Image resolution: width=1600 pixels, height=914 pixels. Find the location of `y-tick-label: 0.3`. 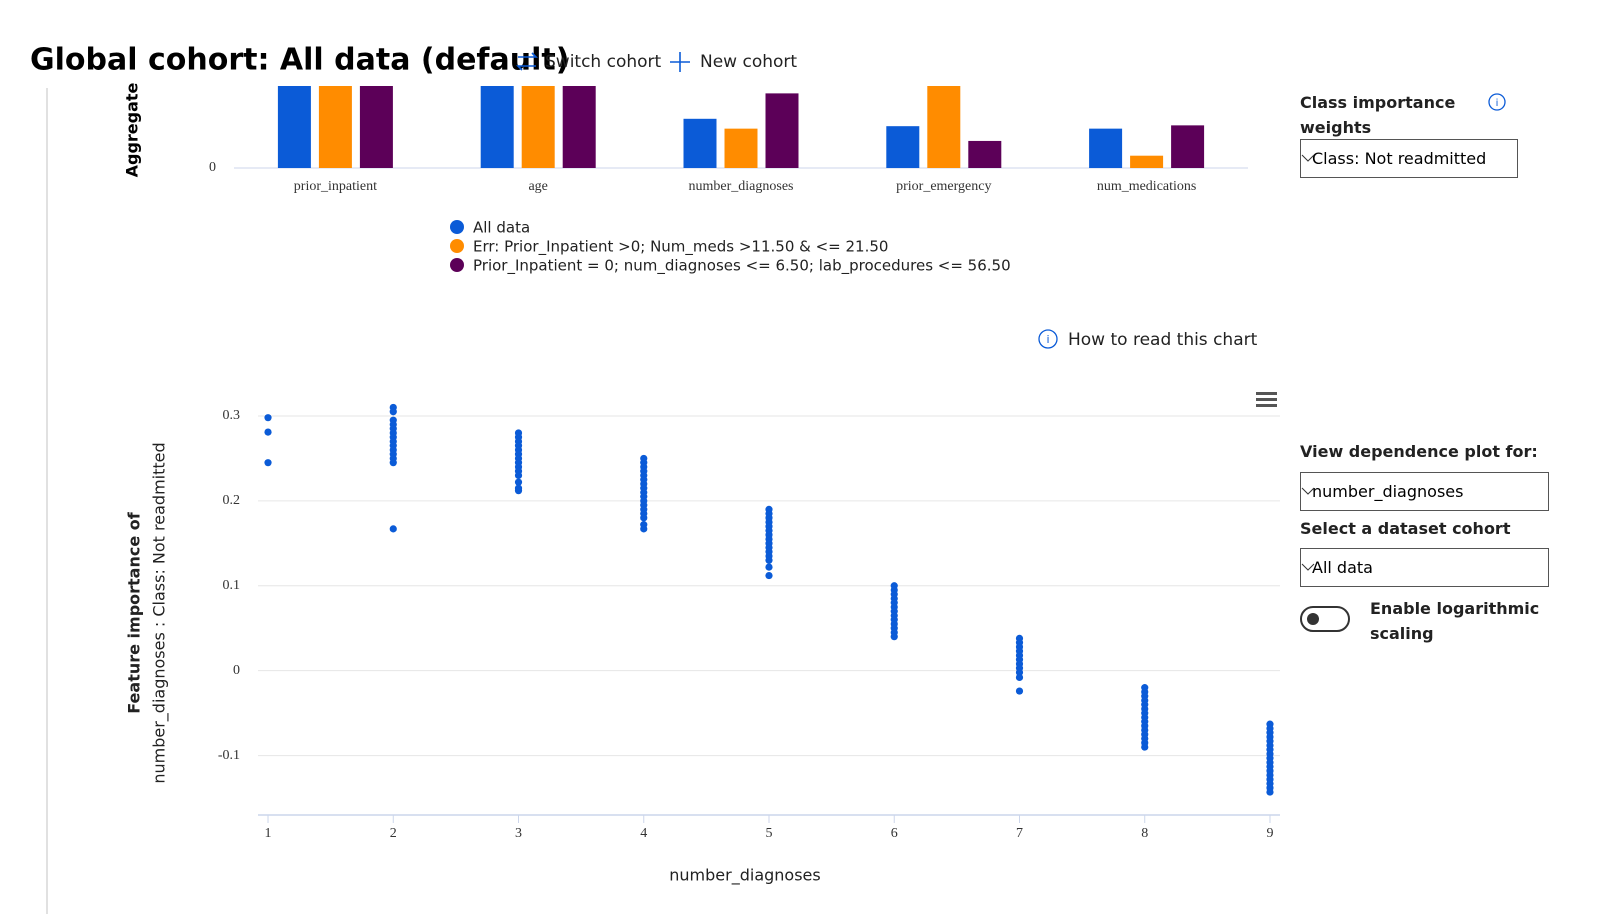

y-tick-label: 0.3 is located at coordinates (232, 415).